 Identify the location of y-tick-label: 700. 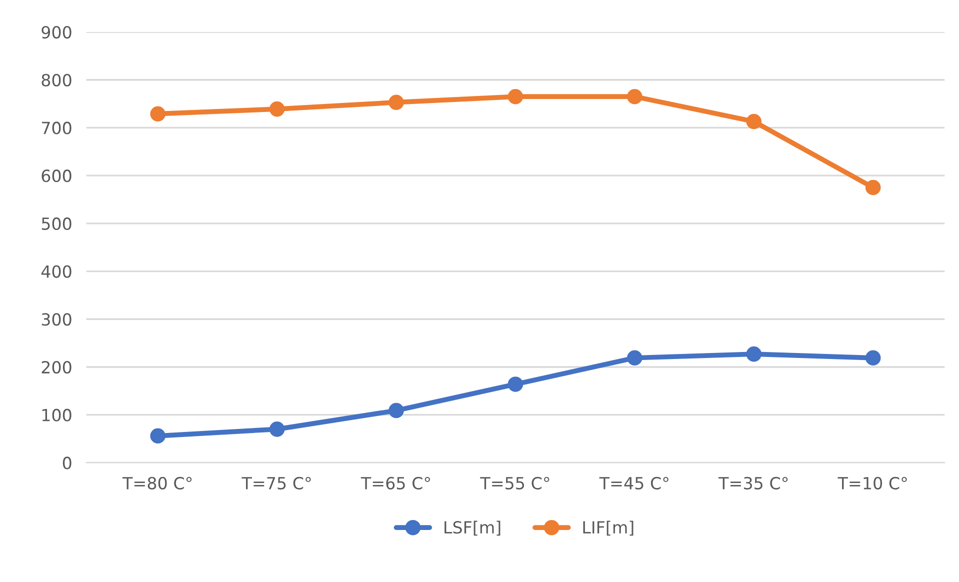
(57, 128).